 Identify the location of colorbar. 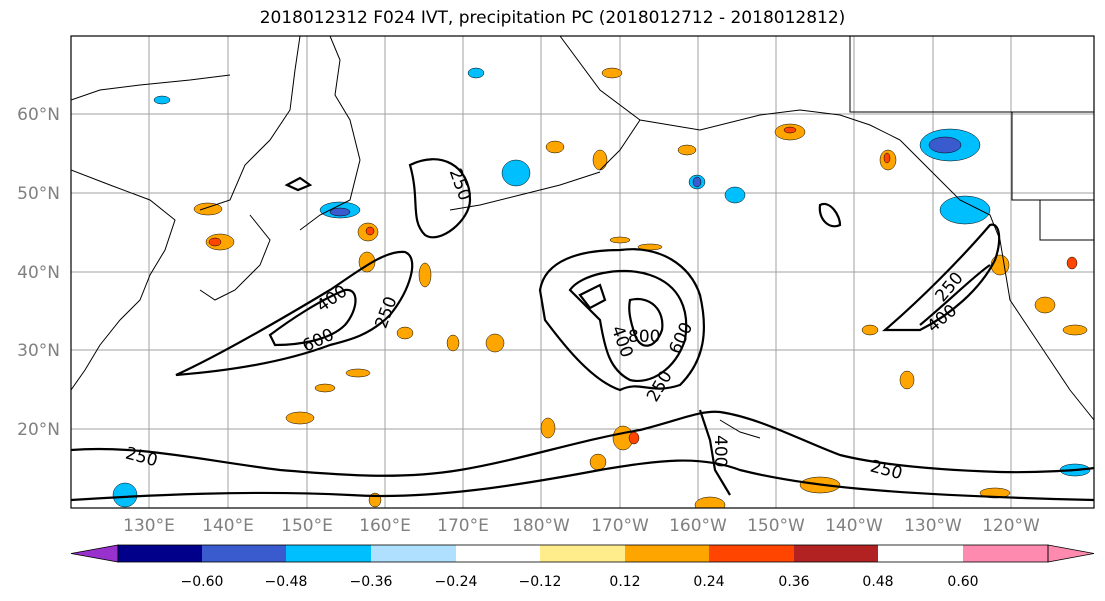
(582, 553).